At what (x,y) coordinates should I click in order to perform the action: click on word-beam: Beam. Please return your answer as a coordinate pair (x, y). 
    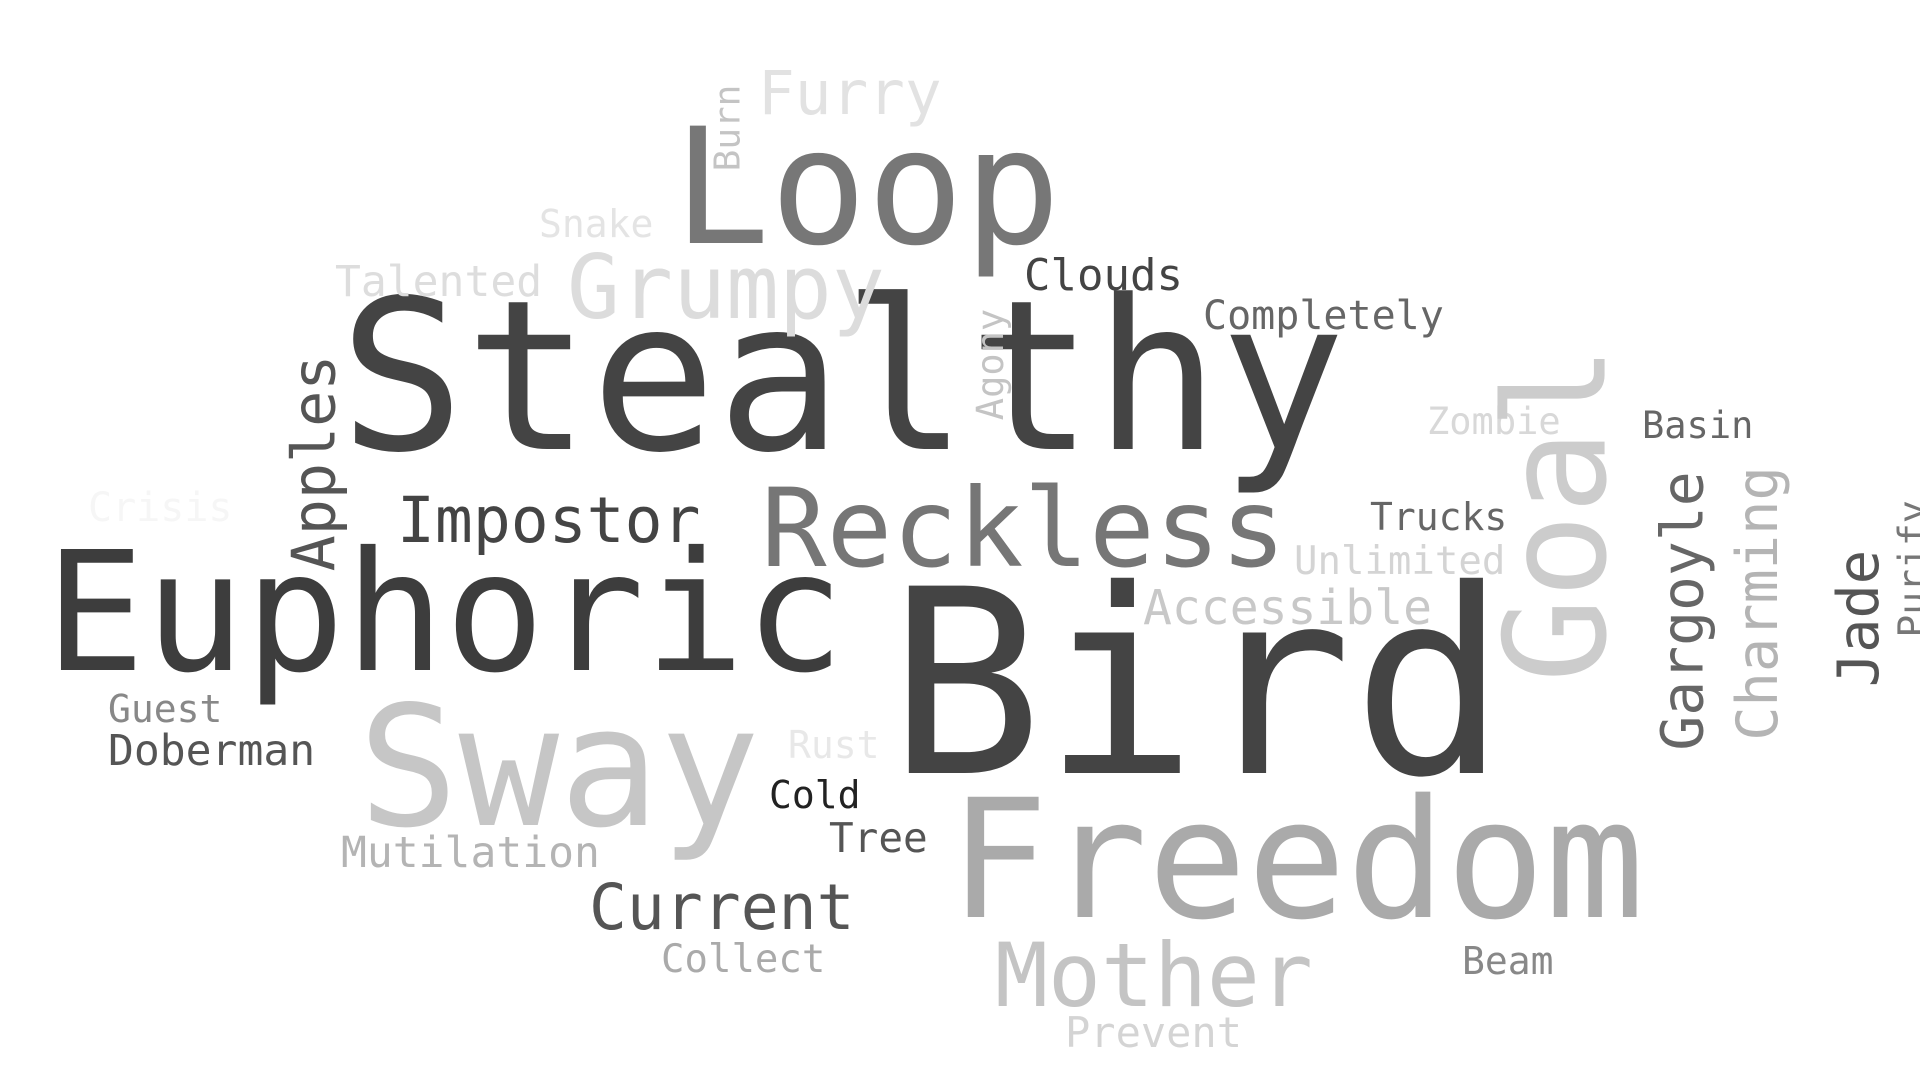
    Looking at the image, I should click on (1508, 961).